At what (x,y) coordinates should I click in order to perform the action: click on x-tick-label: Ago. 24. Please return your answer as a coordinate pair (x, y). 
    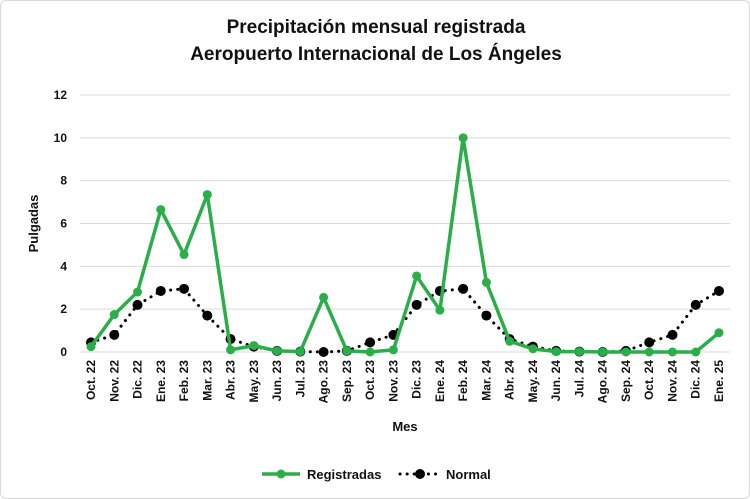
    Looking at the image, I should click on (603, 382).